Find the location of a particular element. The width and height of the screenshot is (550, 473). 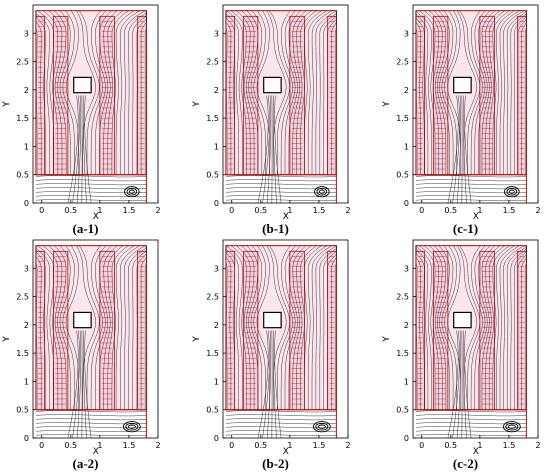

panel-caption: (b-2) is located at coordinates (275, 463).